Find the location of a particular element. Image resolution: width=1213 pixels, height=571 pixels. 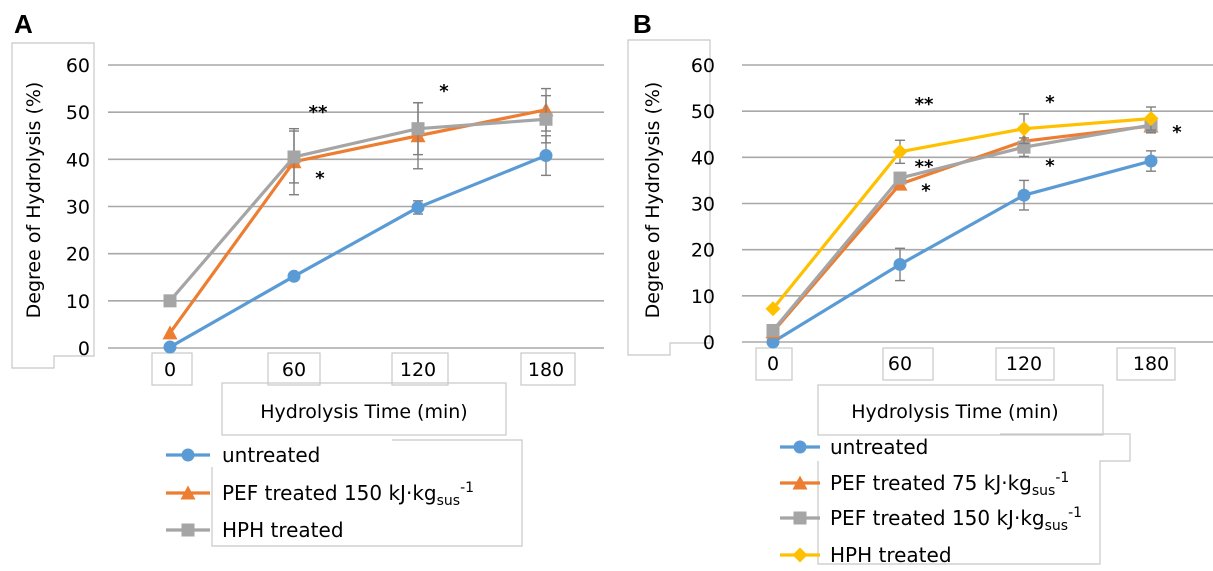

legend-label: PEF treated 75 kJ·kgsus-1 is located at coordinates (949, 484).